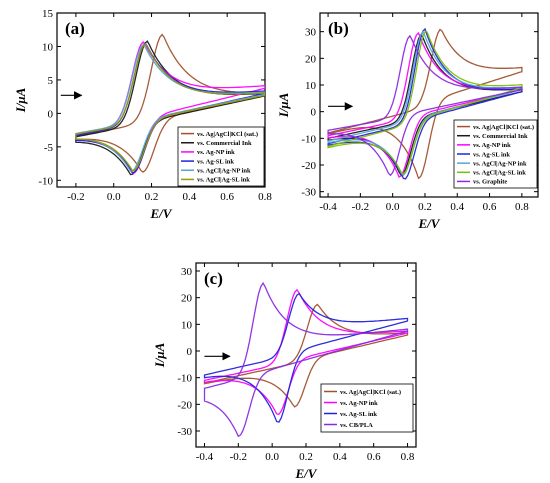 This screenshot has width=550, height=483. Describe the element at coordinates (51, 81) in the screenshot. I see `y-tick-label: 5` at that location.